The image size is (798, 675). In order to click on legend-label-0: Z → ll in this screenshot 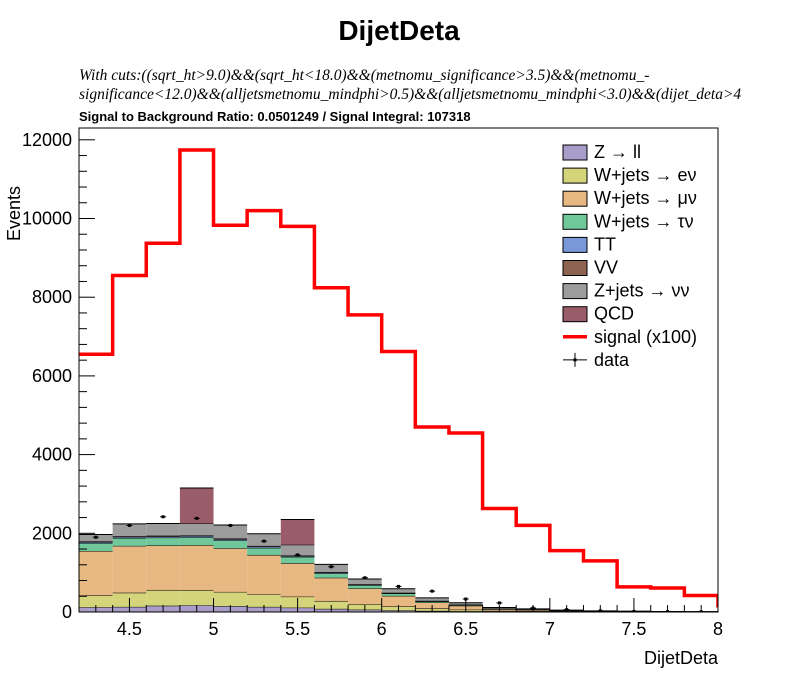, I will do `click(617, 152)`.